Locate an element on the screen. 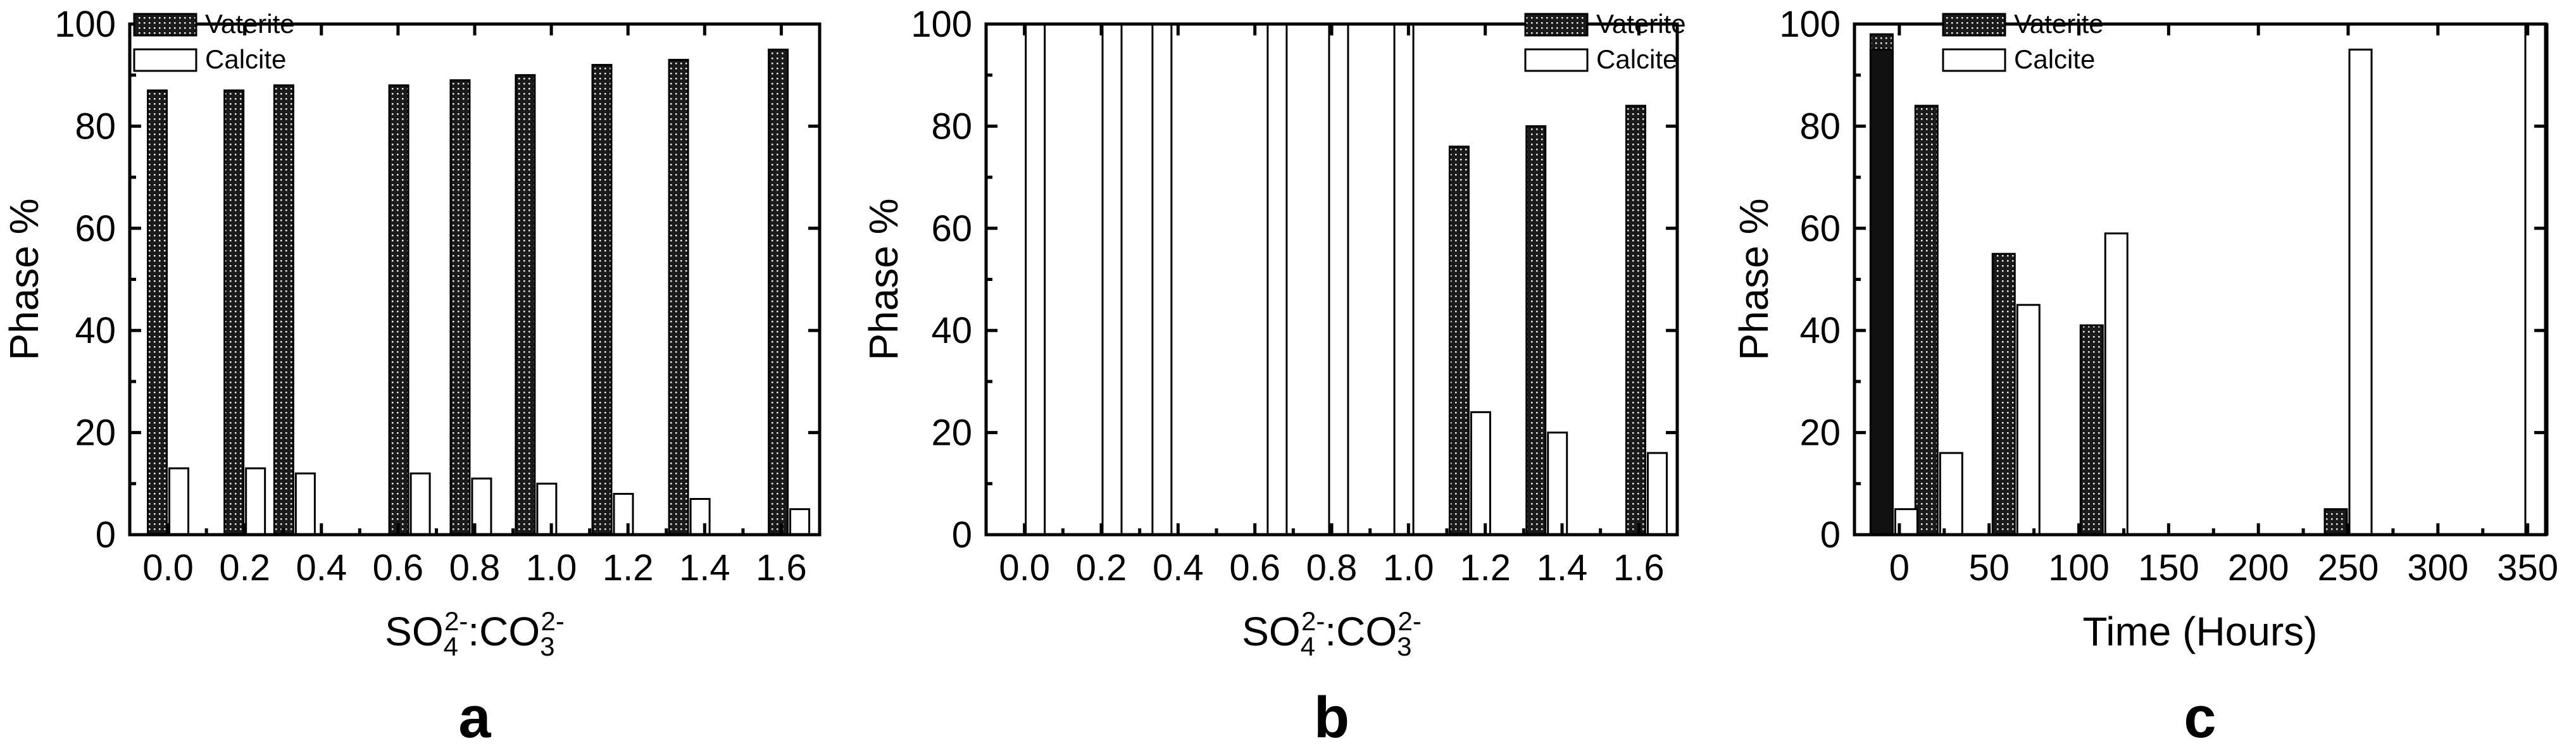 This screenshot has width=2576, height=753. x-tick-label: 250 is located at coordinates (2348, 567).